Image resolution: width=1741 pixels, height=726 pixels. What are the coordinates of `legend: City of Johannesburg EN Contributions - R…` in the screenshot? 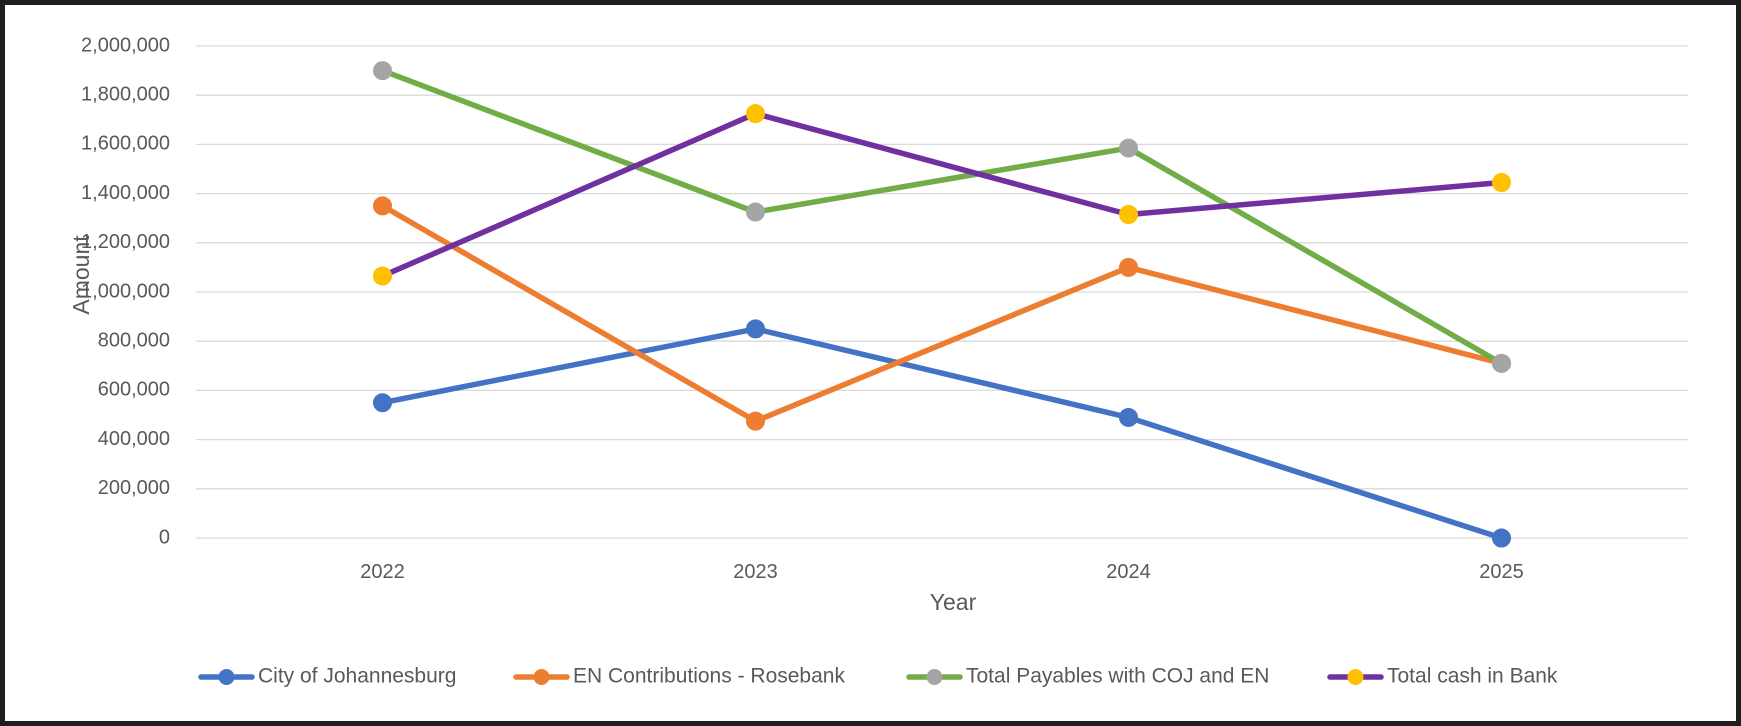 It's located at (878, 676).